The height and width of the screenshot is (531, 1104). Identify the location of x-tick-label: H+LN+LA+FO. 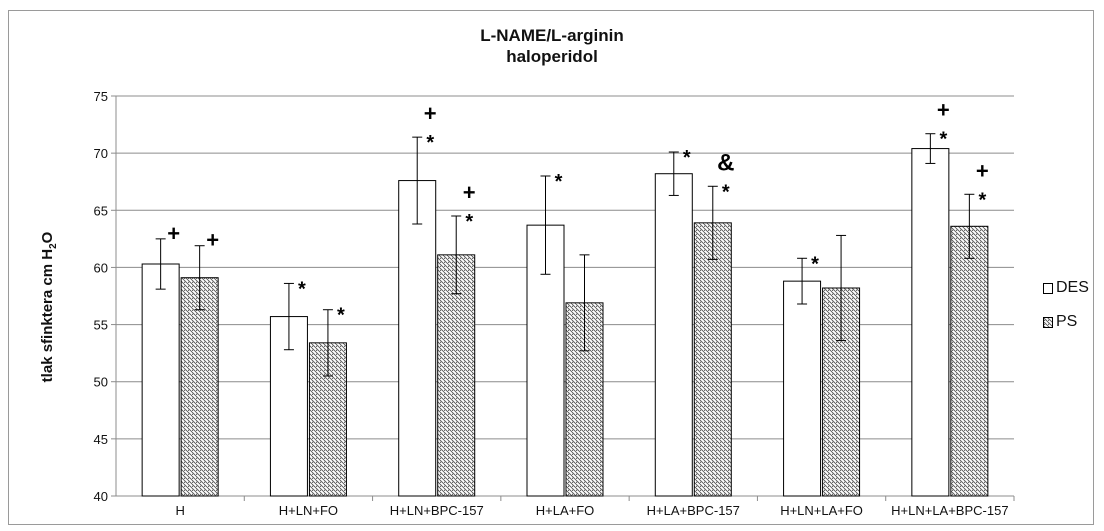
(821, 510).